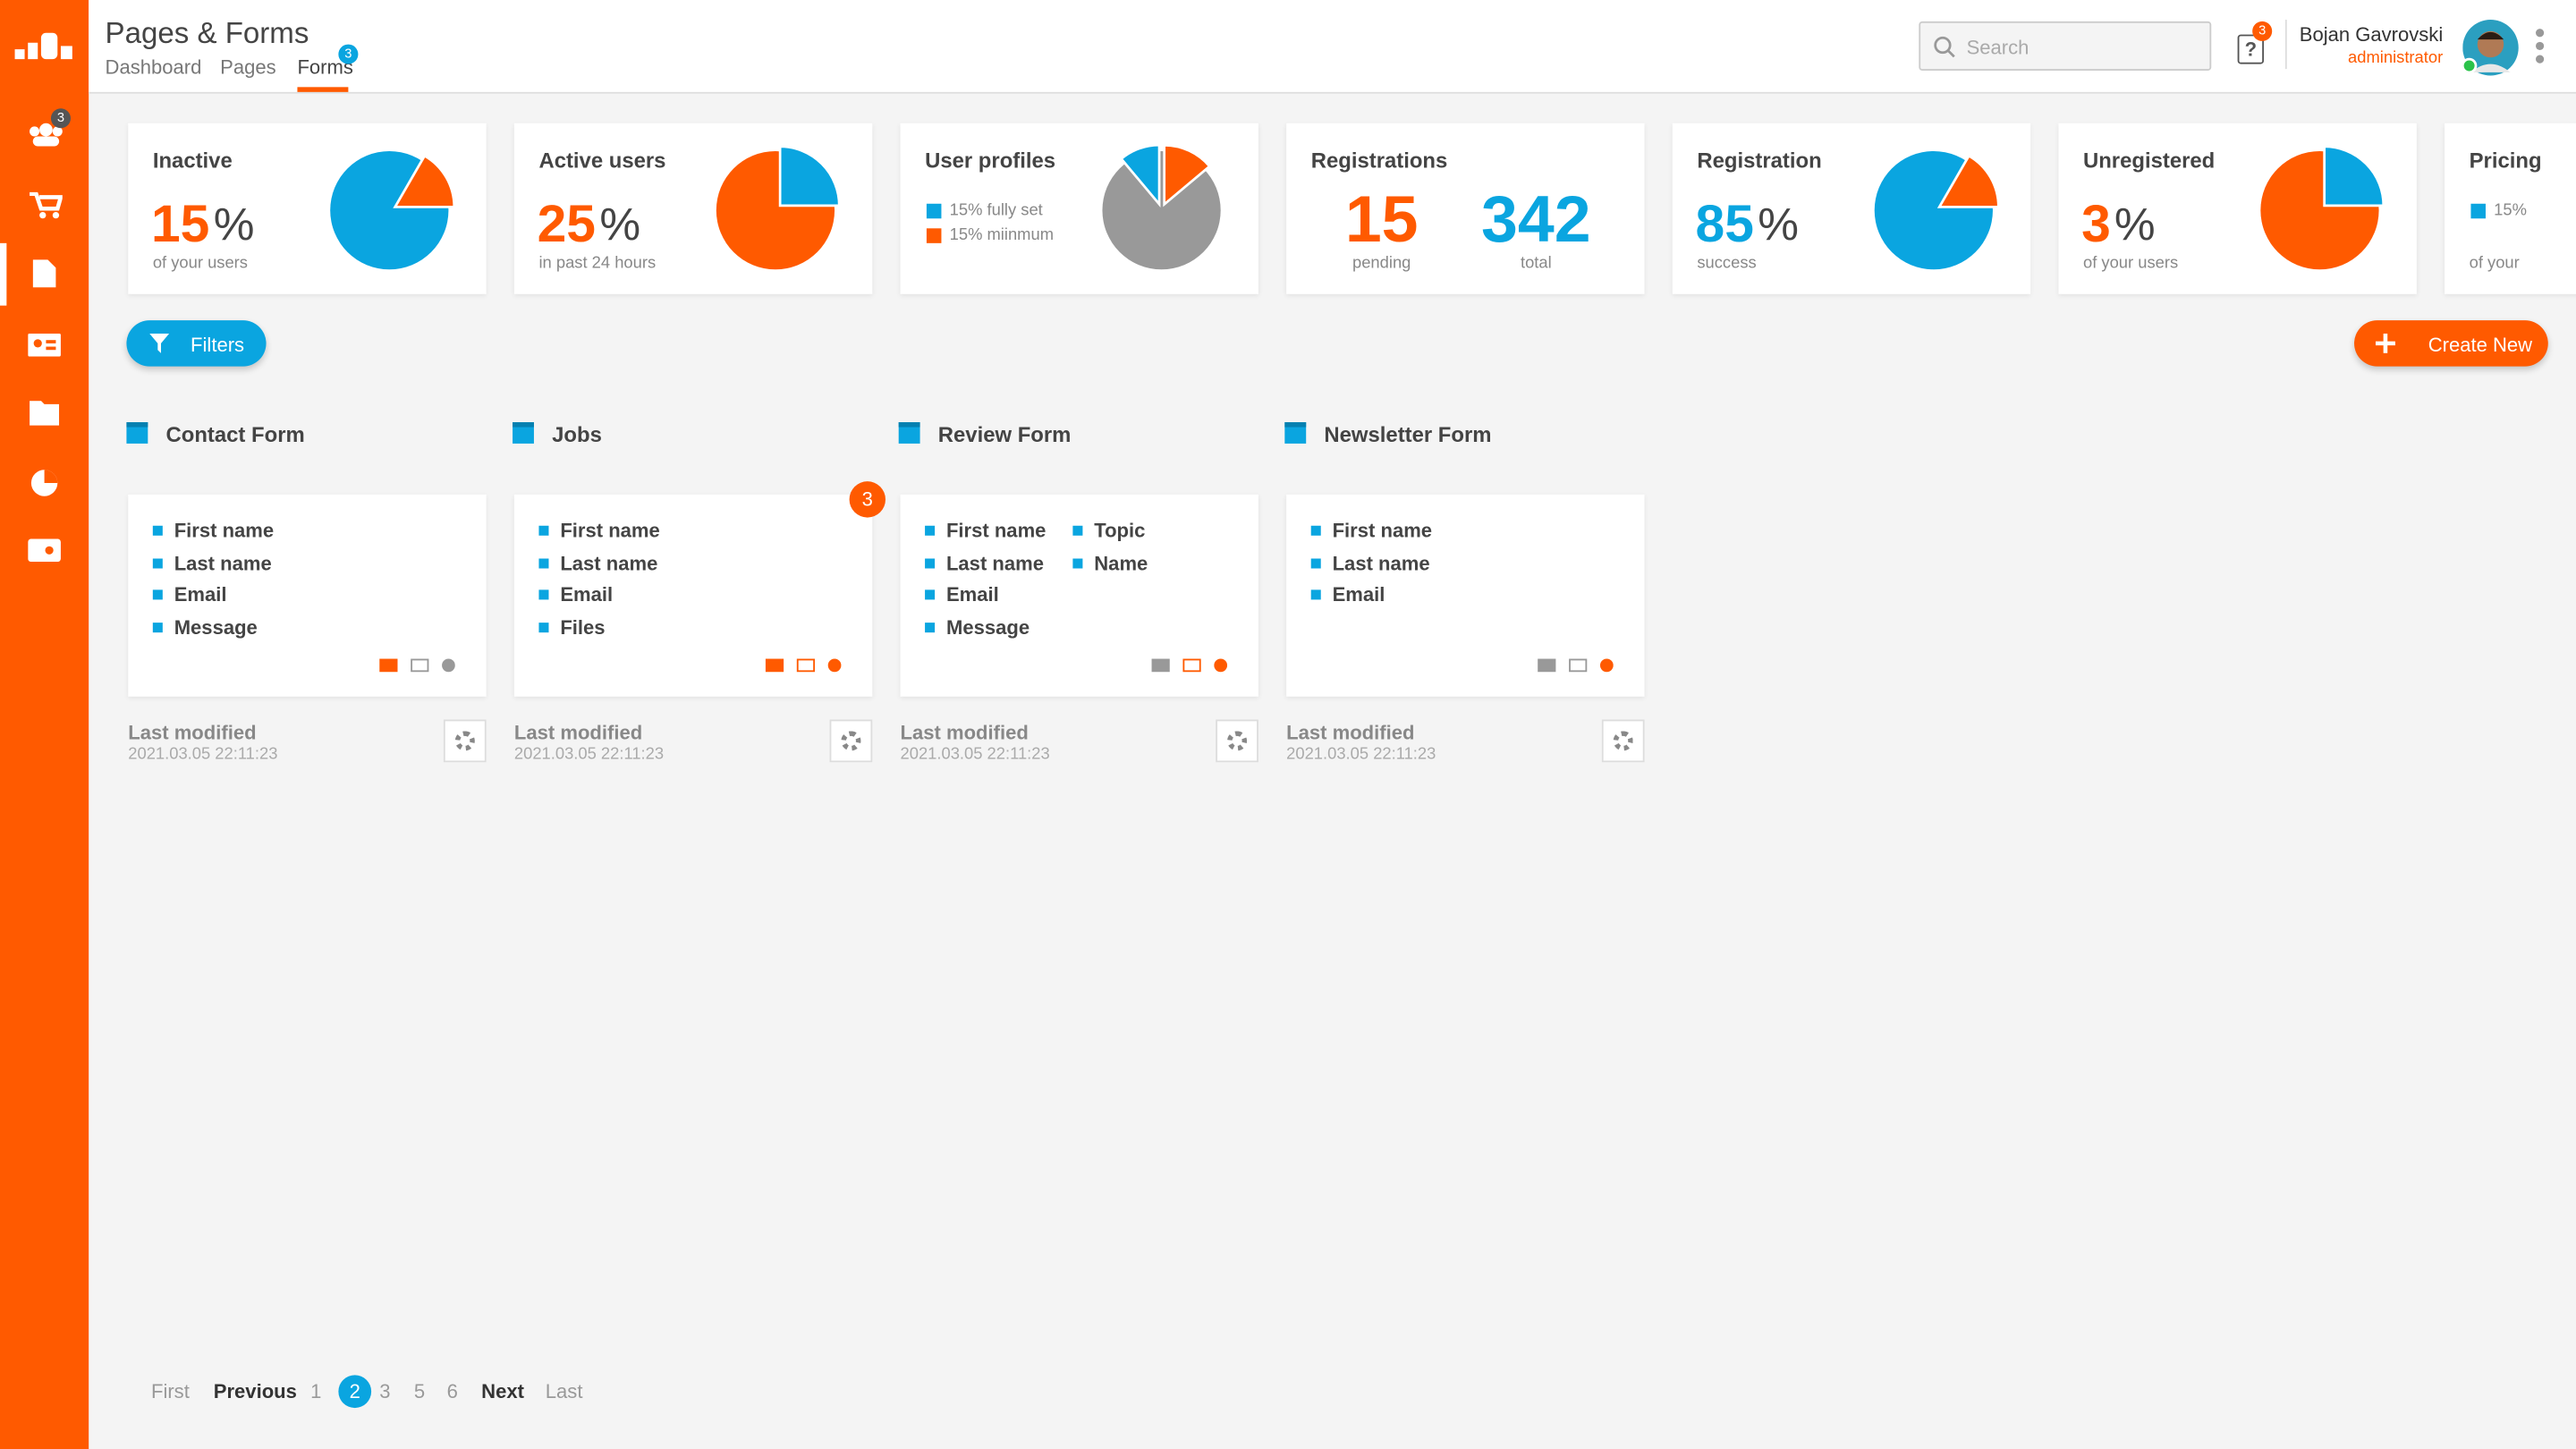 Image resolution: width=2576 pixels, height=1449 pixels. Describe the element at coordinates (1759, 160) in the screenshot. I see `stat-title: Registration` at that location.